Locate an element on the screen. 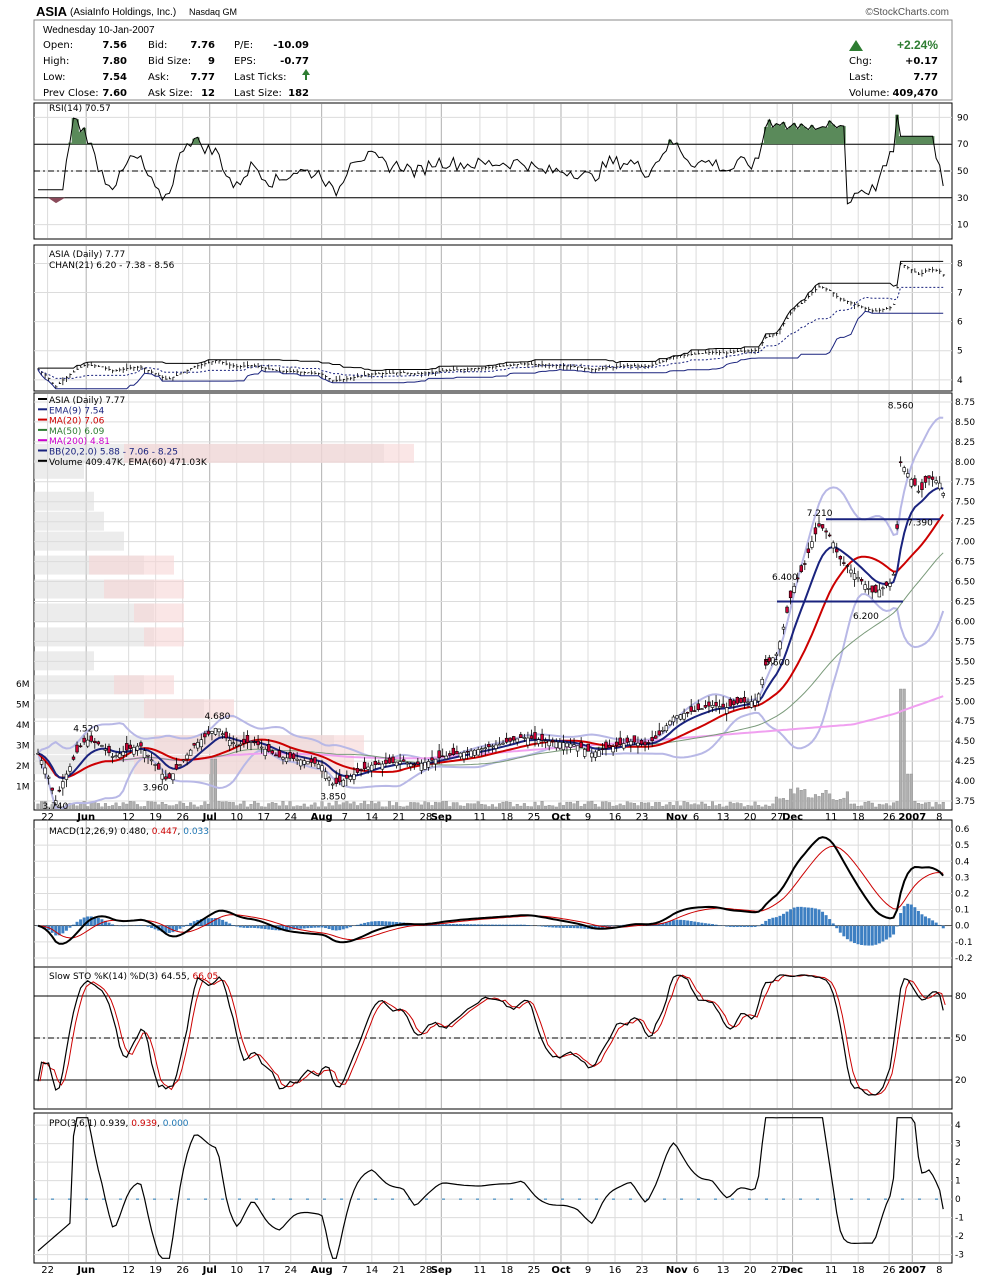  x-label: 24 is located at coordinates (290, 817).